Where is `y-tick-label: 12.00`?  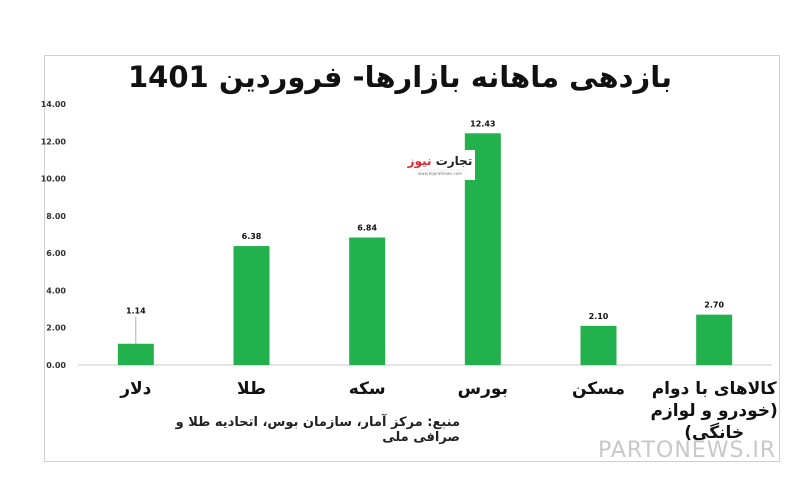
y-tick-label: 12.00 is located at coordinates (54, 141).